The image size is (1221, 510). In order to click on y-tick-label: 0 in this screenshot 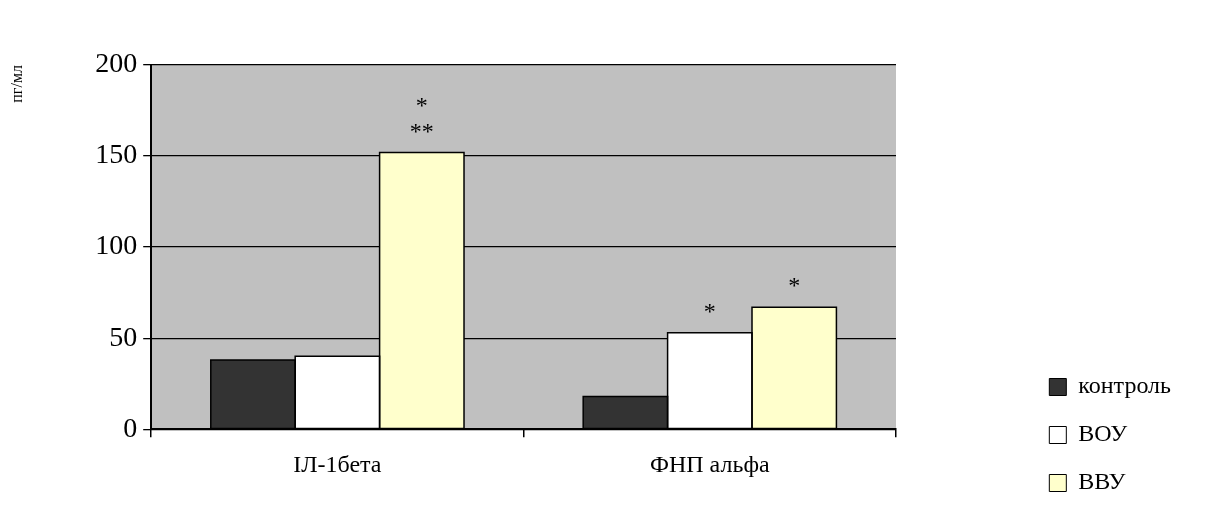, I will do `click(130, 427)`.